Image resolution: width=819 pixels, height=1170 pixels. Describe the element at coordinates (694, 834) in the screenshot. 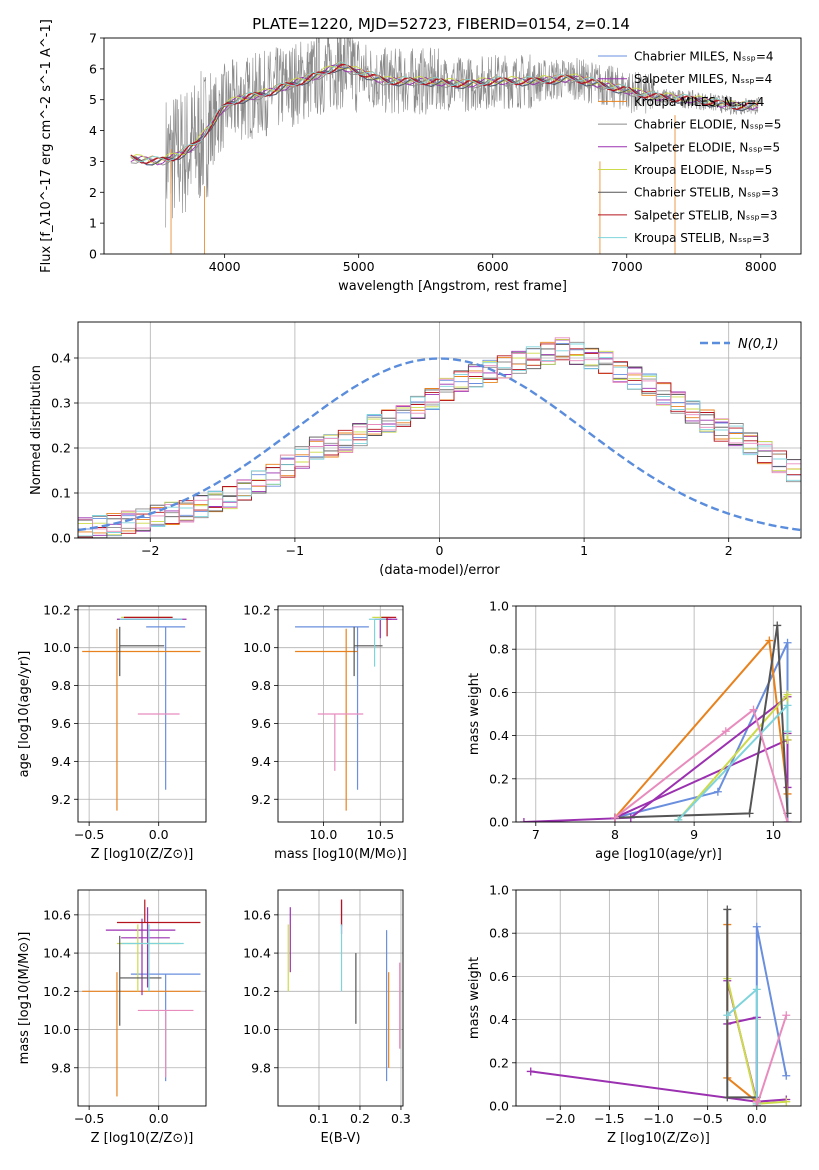

I see `x-tick-label: 9` at that location.